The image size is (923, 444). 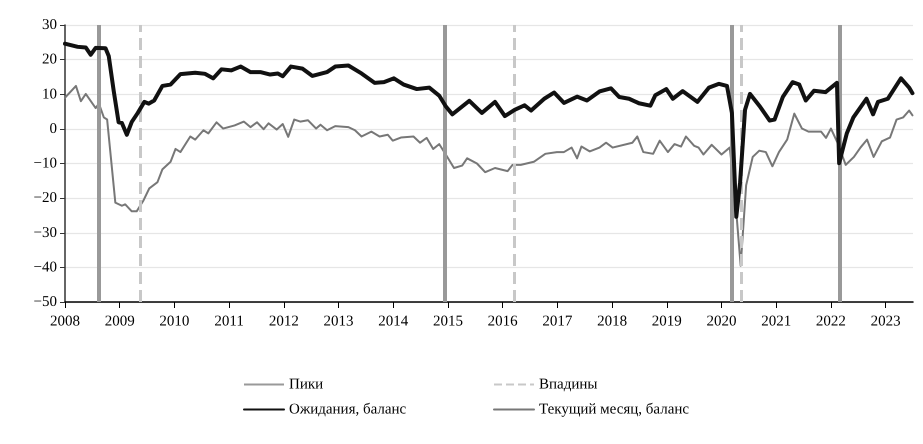 I want to click on x-tick-label: 2017, so click(x=557, y=322).